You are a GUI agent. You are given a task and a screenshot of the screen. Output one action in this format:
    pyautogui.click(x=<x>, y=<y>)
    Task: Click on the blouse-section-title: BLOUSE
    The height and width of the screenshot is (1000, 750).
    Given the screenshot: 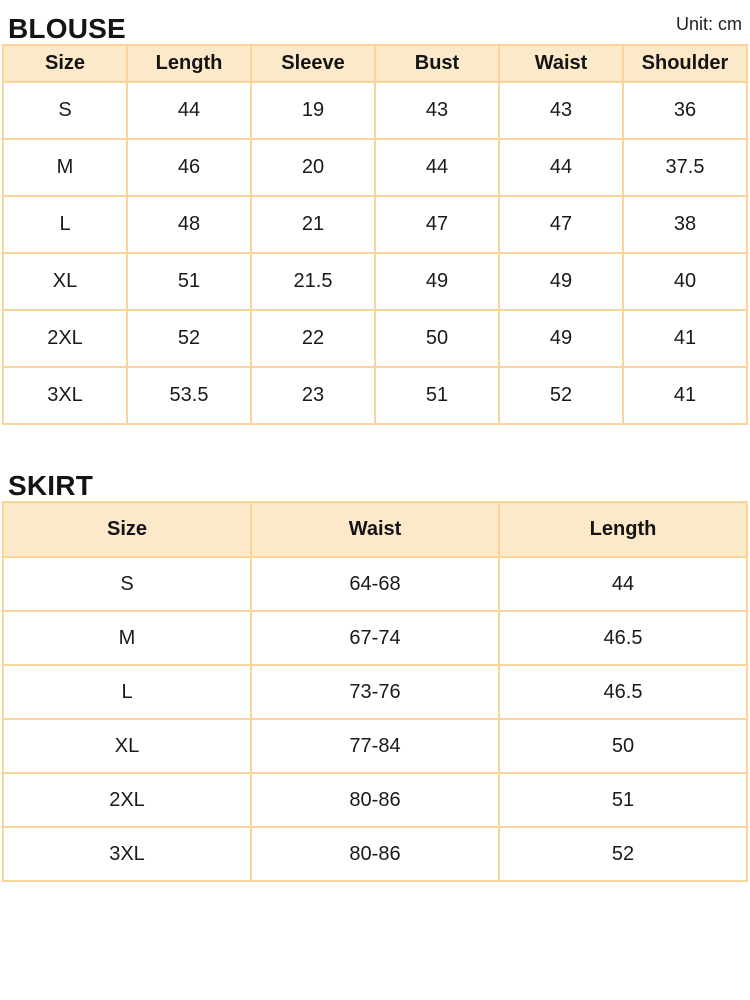 What is the action you would take?
    pyautogui.click(x=67, y=28)
    